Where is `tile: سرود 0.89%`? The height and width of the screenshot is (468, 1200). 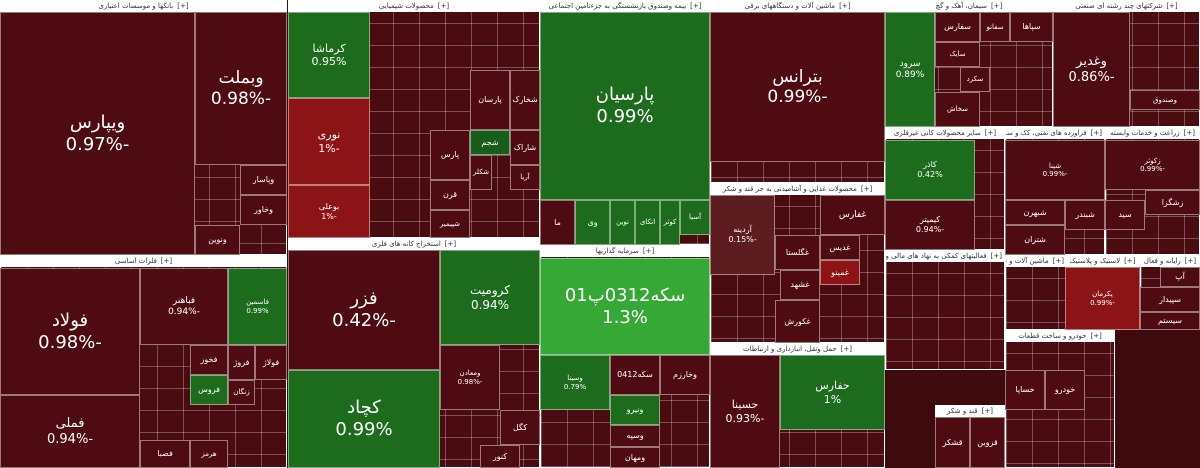
tile: سرود 0.89% is located at coordinates (910, 69).